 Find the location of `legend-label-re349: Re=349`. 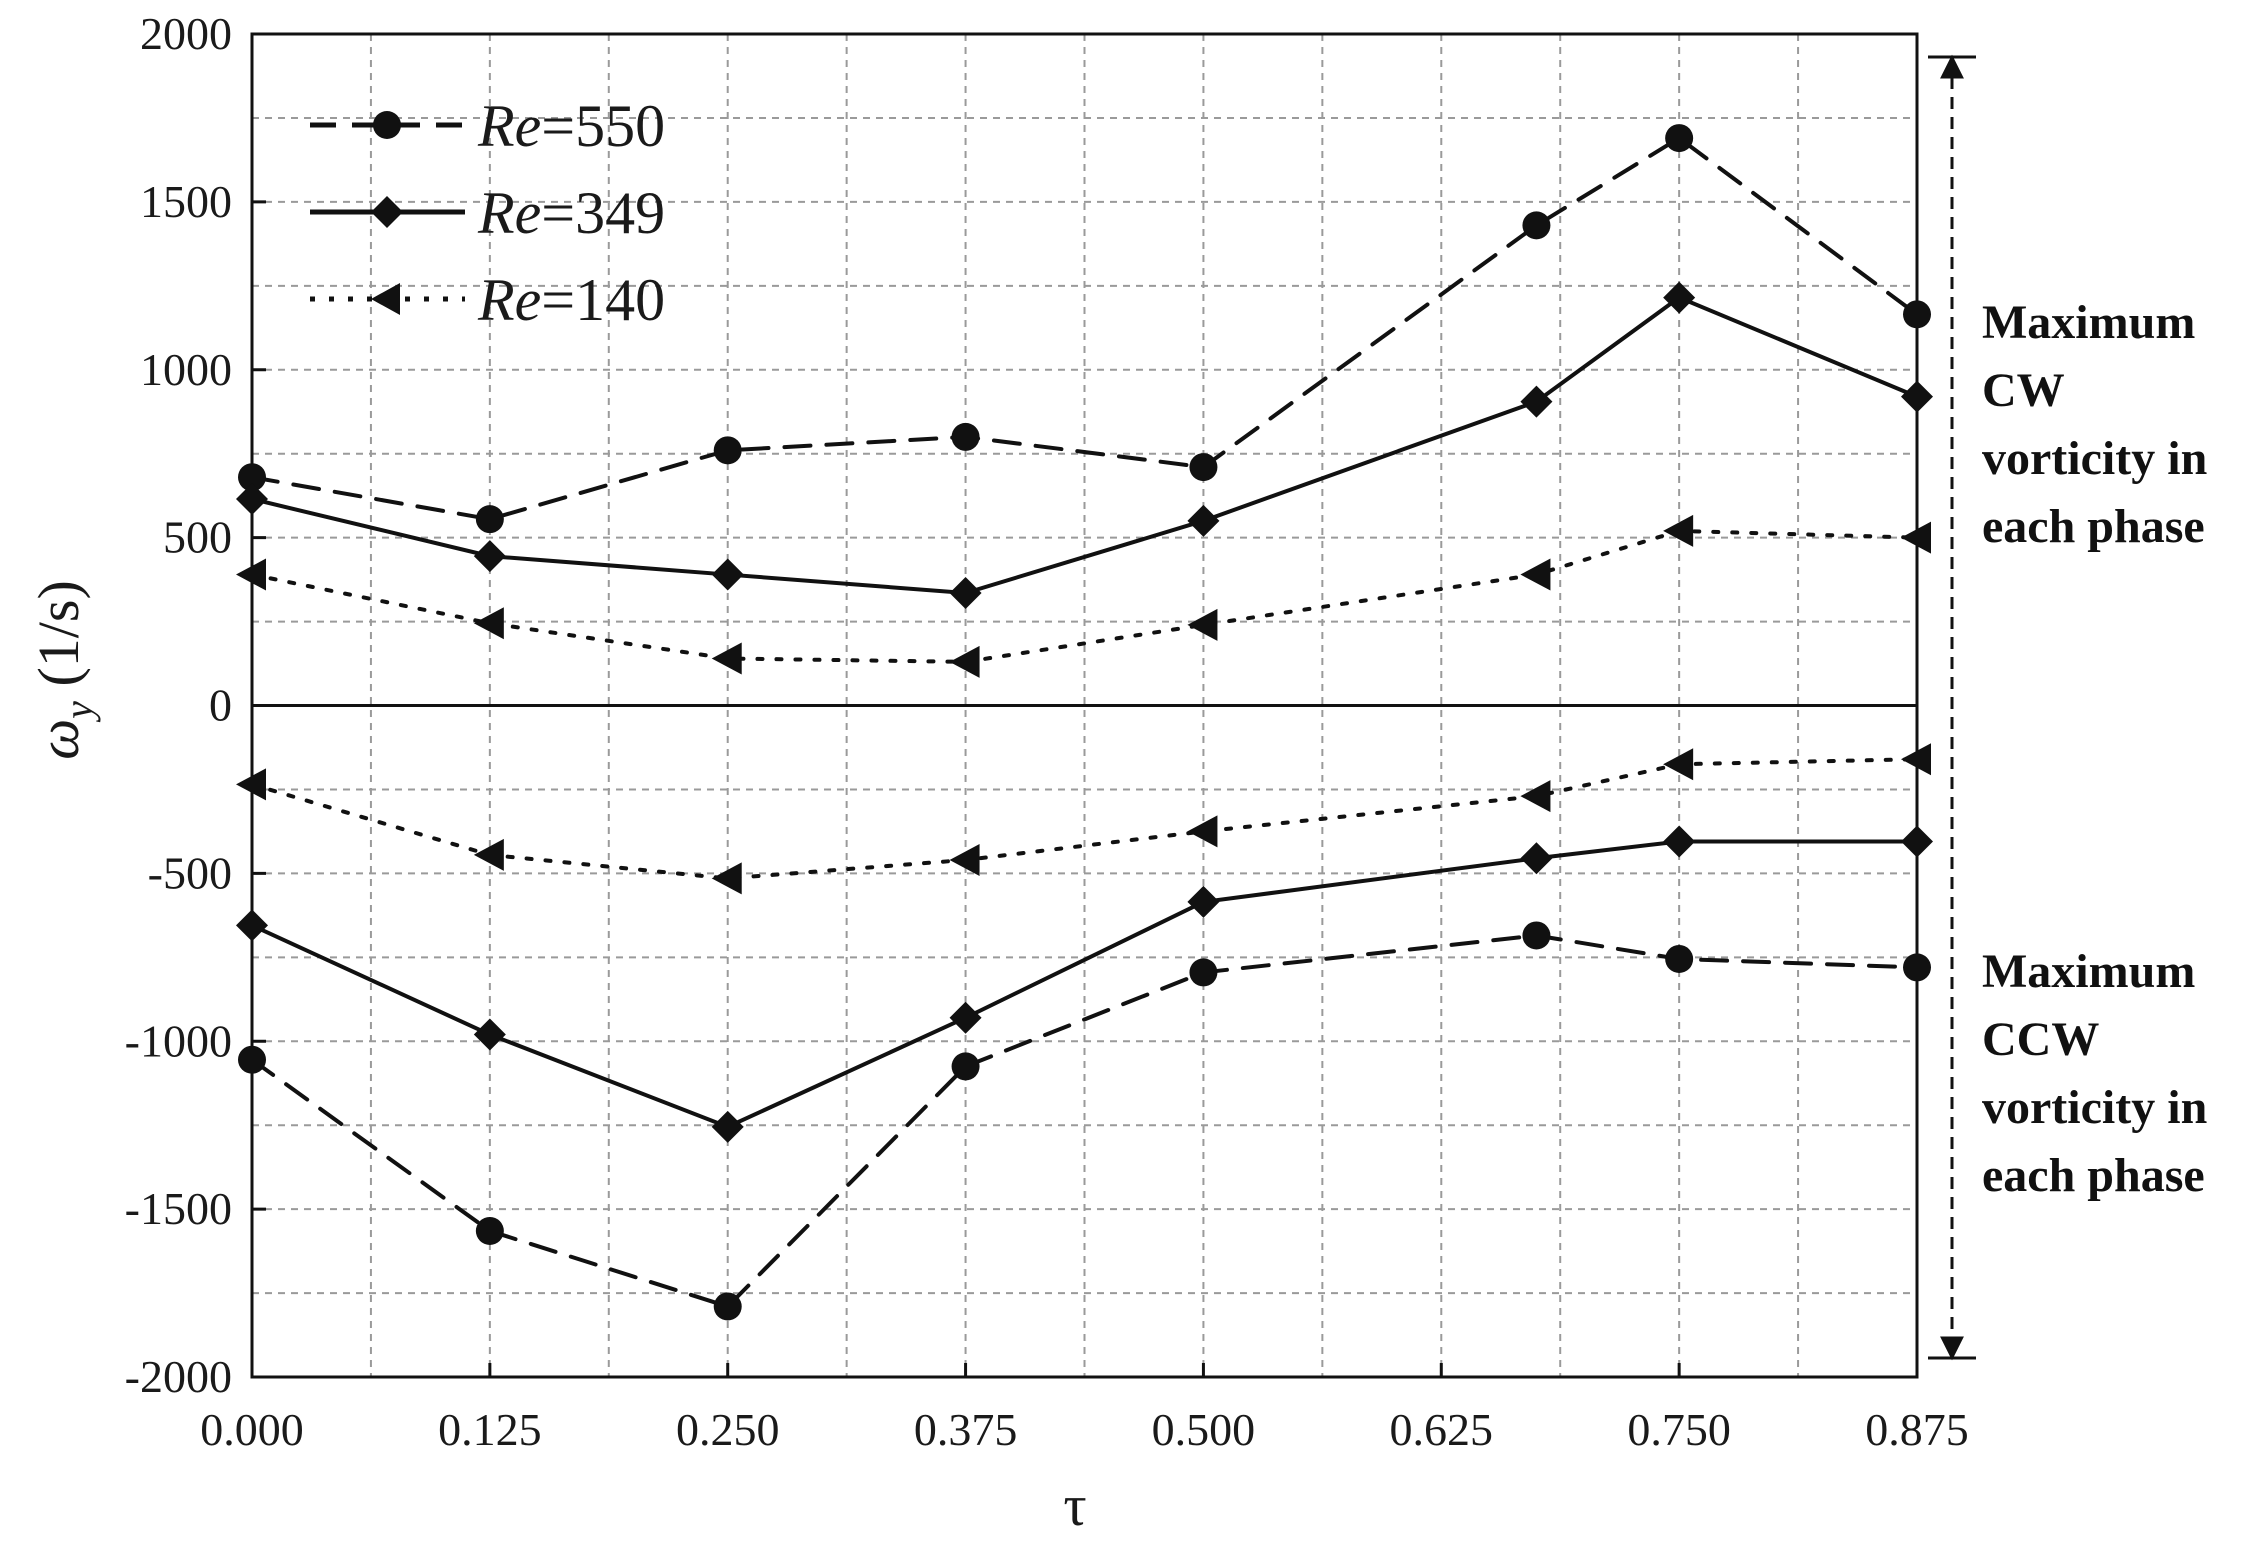

legend-label-re349: Re=349 is located at coordinates (571, 213).